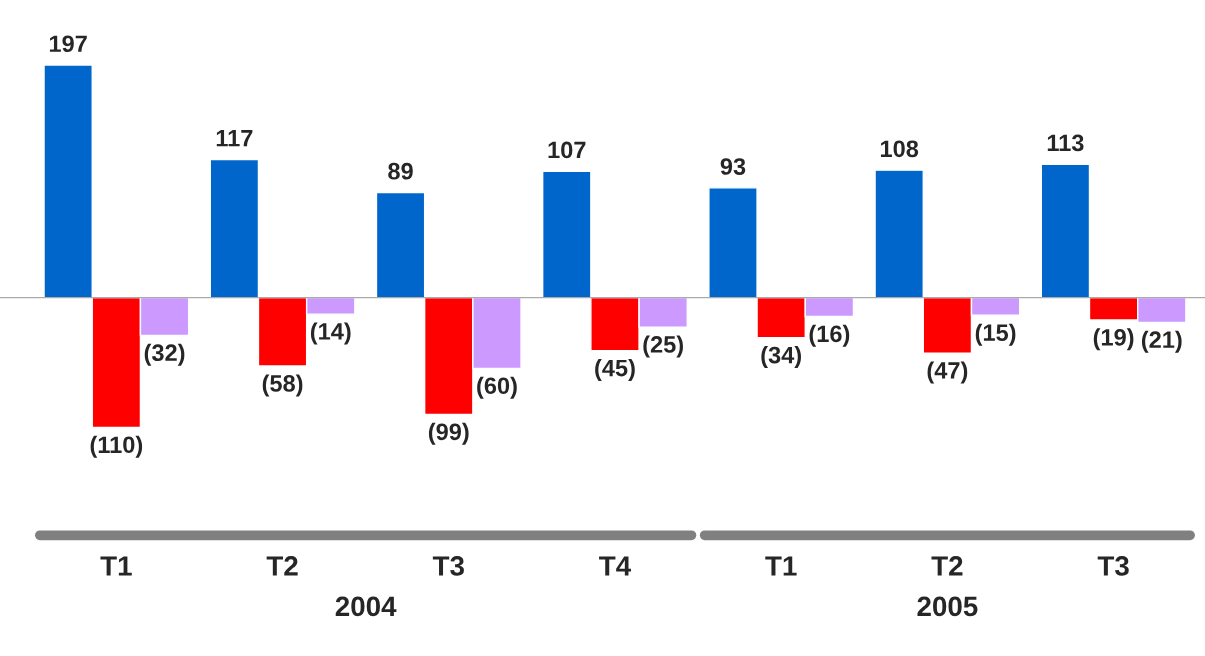  I want to click on data-label: 197, so click(68, 44).